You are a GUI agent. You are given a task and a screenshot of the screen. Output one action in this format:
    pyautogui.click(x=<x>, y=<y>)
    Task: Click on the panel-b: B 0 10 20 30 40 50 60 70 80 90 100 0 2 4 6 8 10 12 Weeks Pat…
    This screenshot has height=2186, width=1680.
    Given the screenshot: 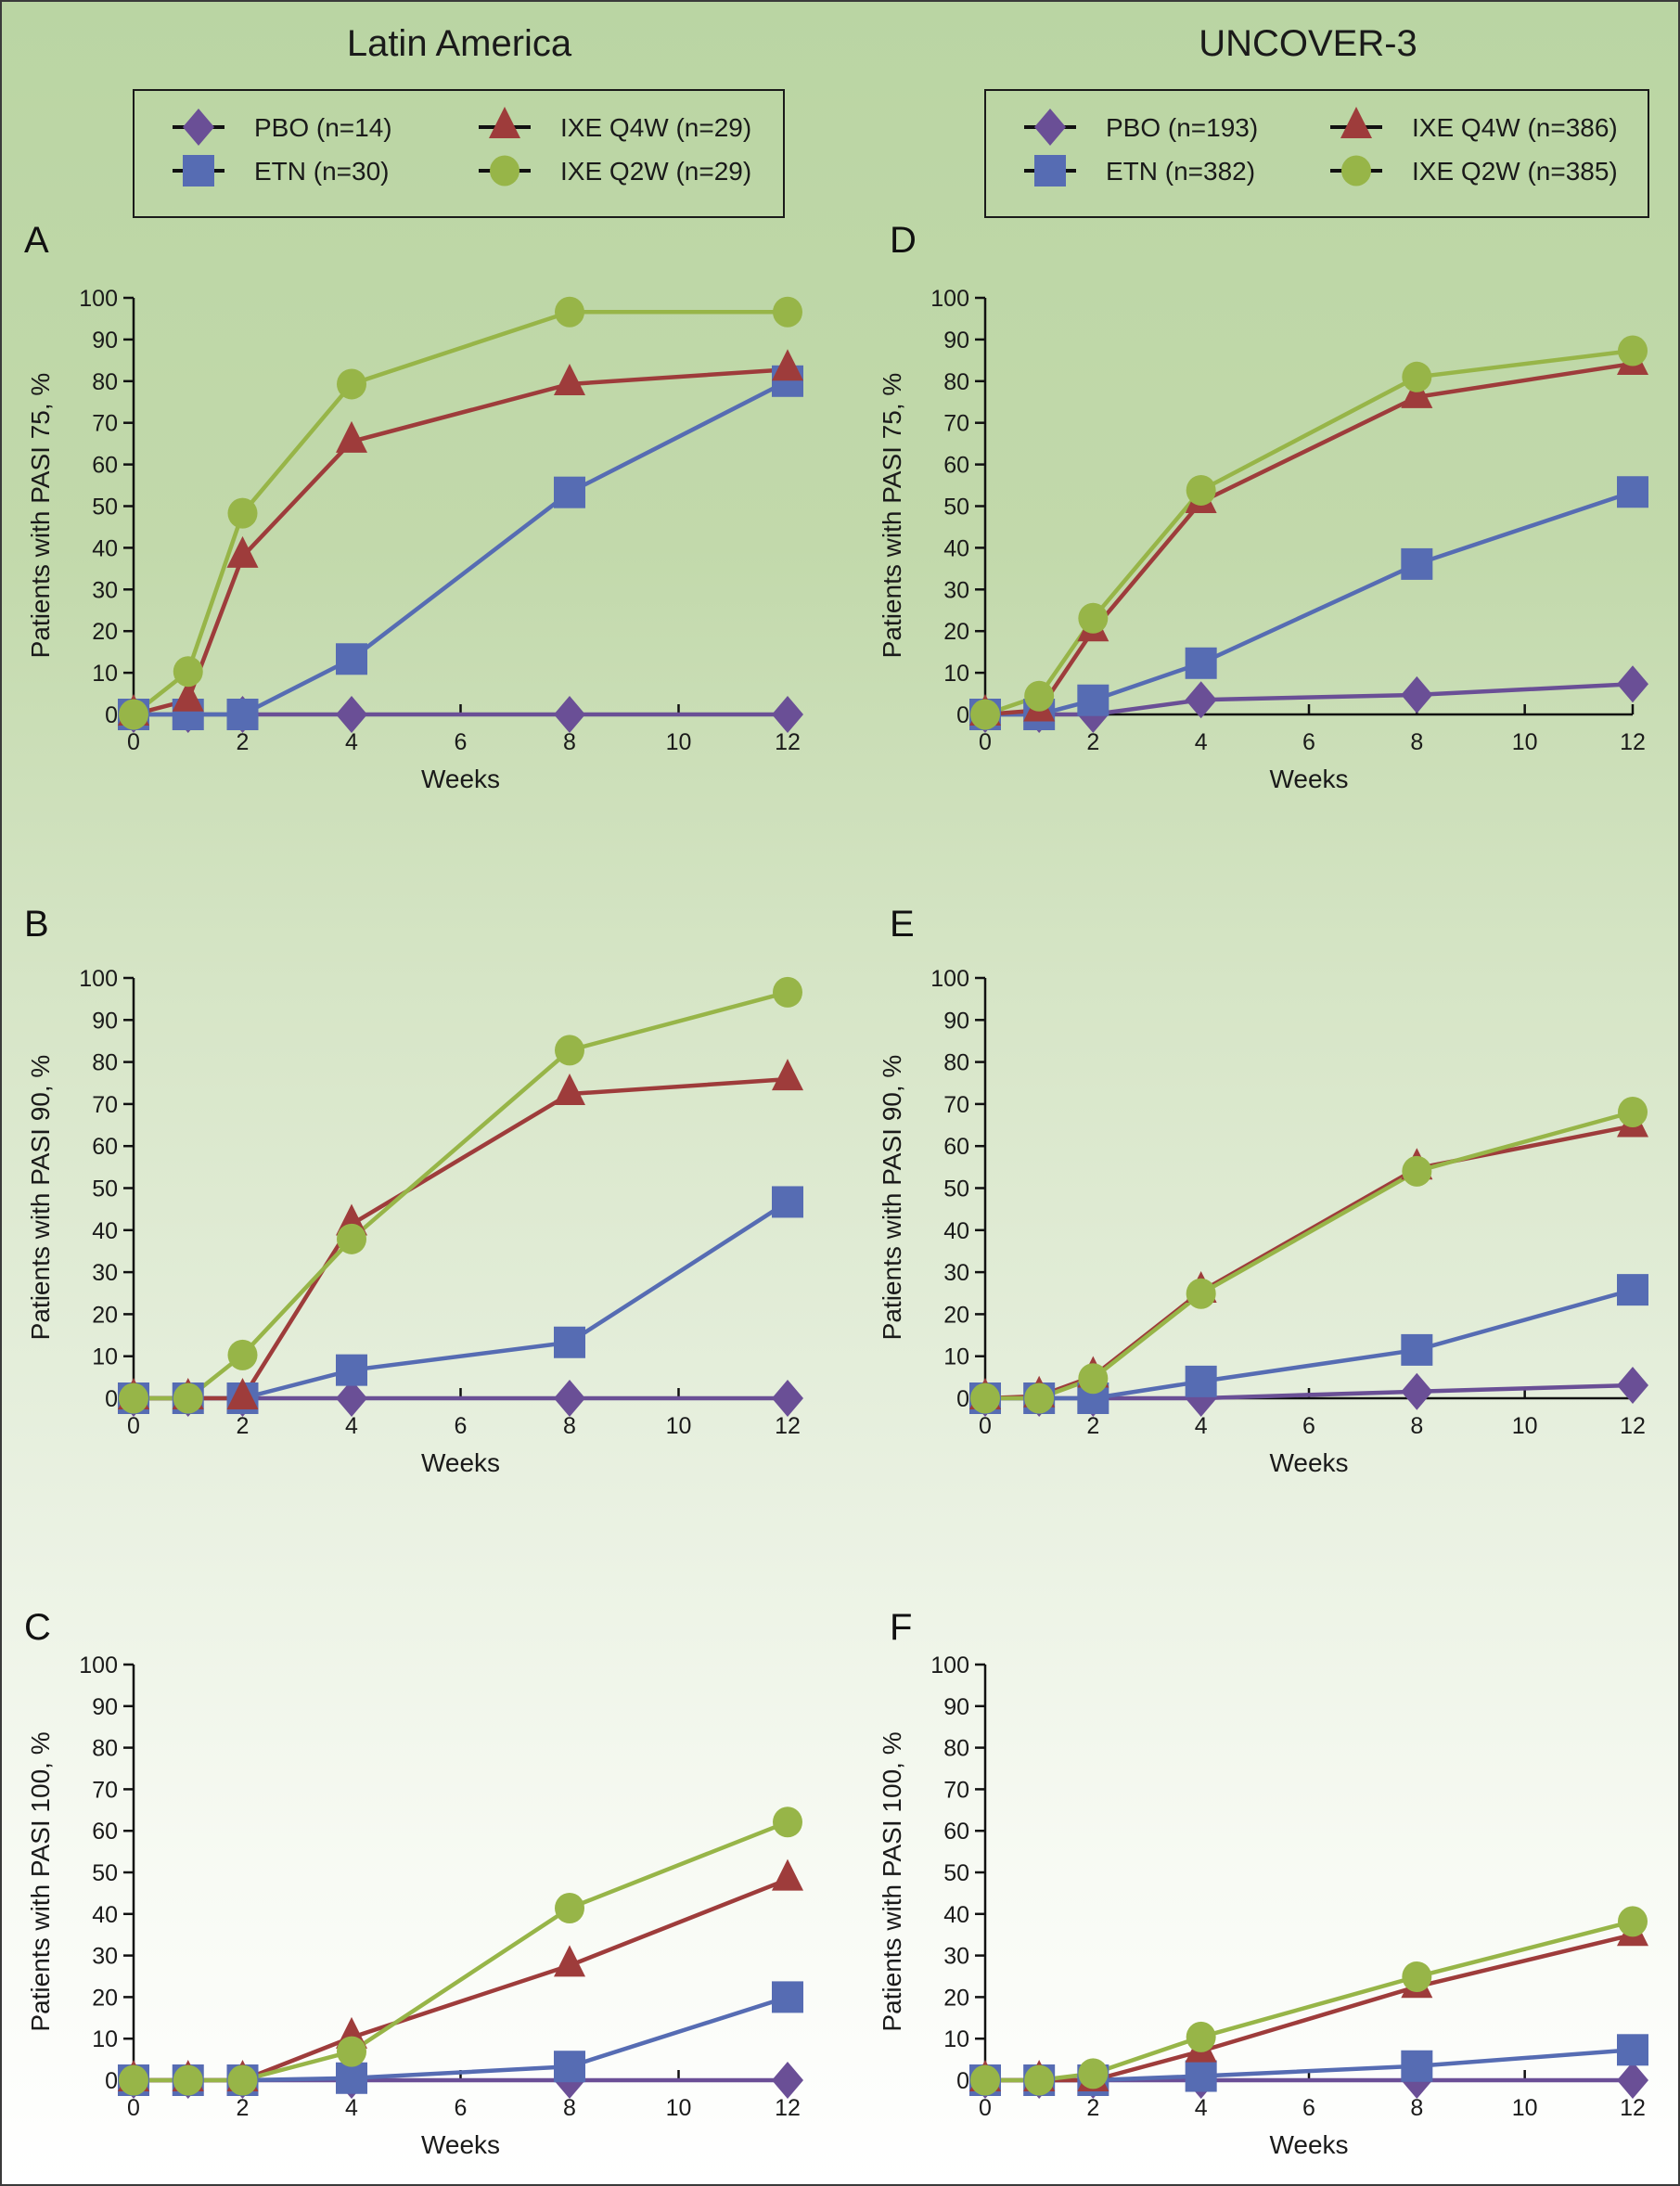 What is the action you would take?
    pyautogui.click(x=413, y=1190)
    